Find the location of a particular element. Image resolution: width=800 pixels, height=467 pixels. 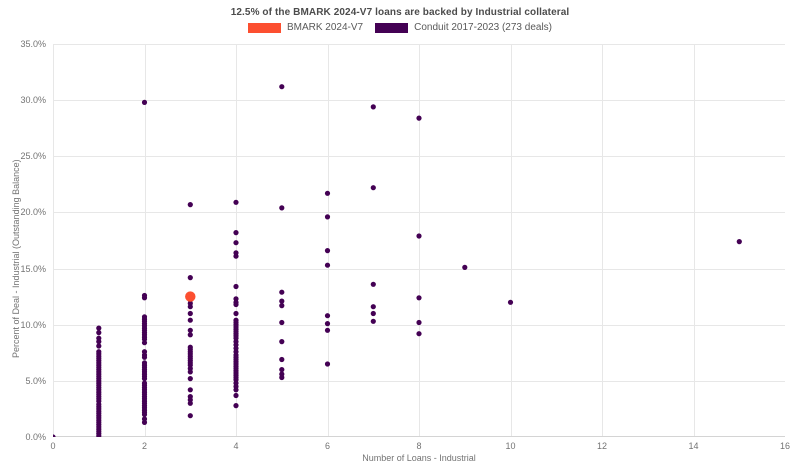

legend-item-bmark: BMARK 2024-V7 is located at coordinates (305, 27).